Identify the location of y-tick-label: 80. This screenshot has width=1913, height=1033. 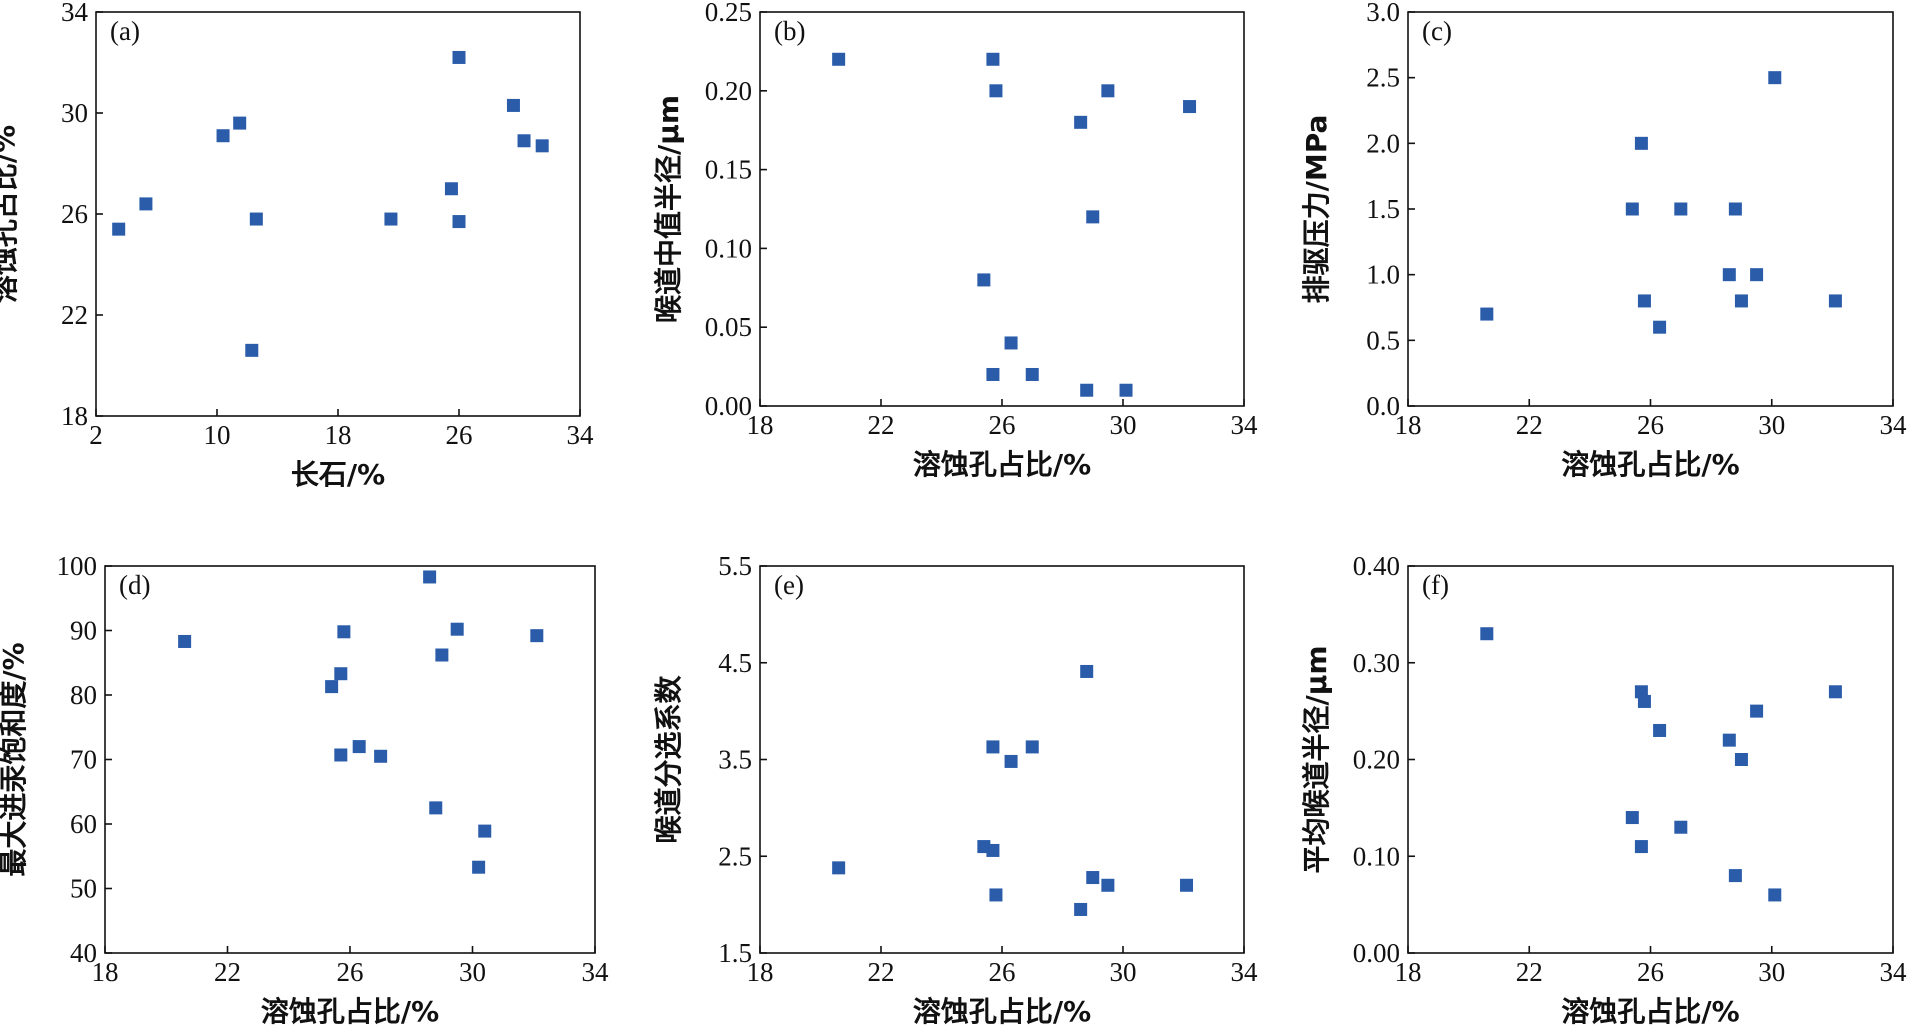
(83, 695).